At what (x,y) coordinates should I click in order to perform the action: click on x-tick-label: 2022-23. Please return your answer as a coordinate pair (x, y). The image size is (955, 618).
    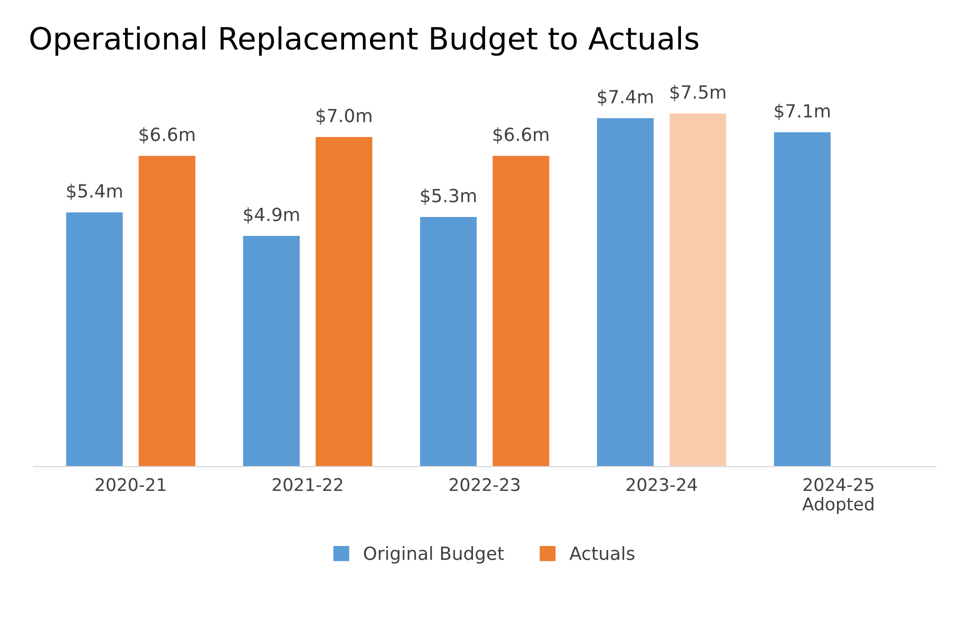
    Looking at the image, I should click on (485, 485).